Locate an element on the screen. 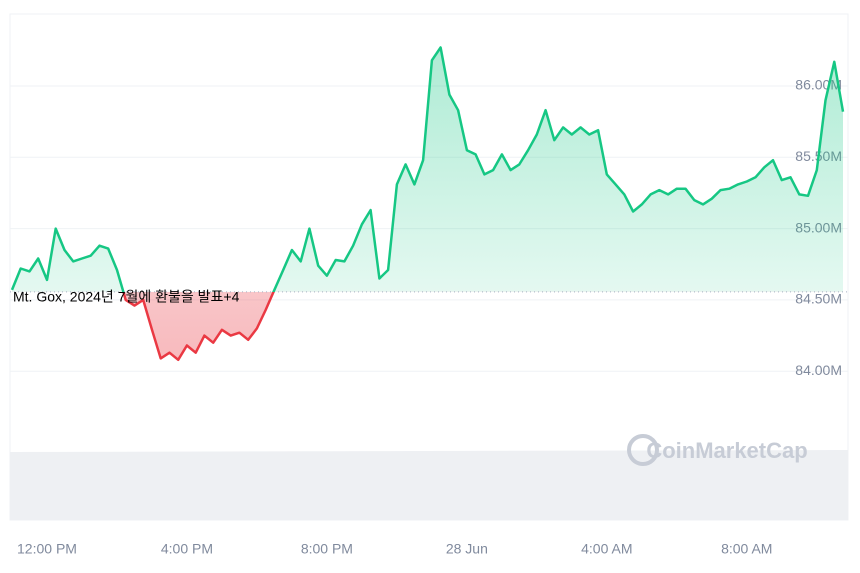 This screenshot has width=860, height=573. x-tick-label: 12:00 PM is located at coordinates (47, 549).